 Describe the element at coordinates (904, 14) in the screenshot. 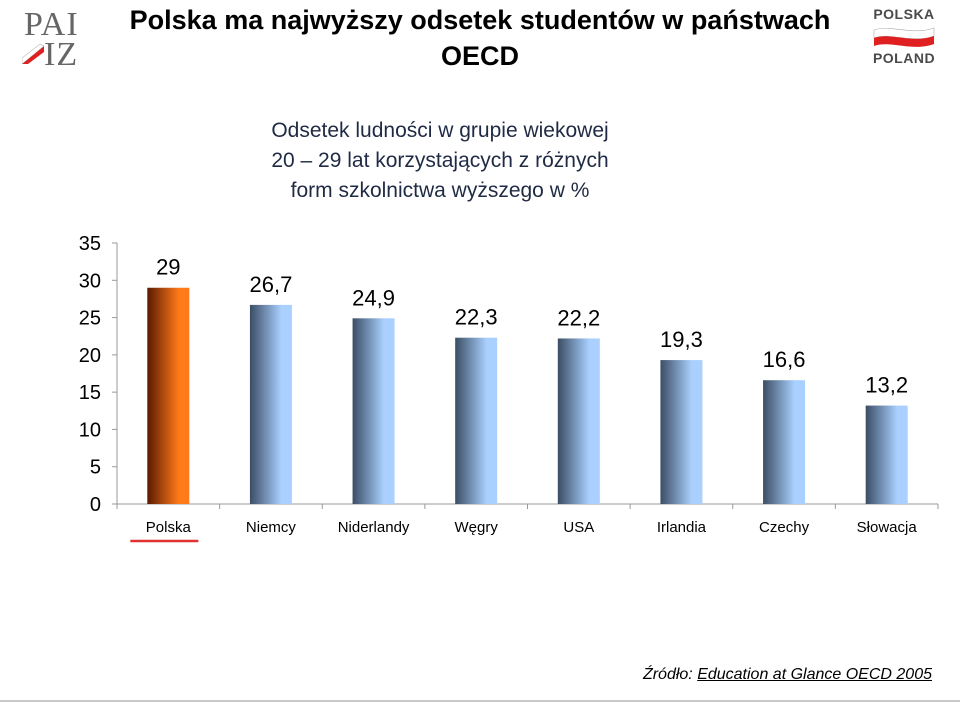

I see `logo-right-line1: POLSKA` at that location.